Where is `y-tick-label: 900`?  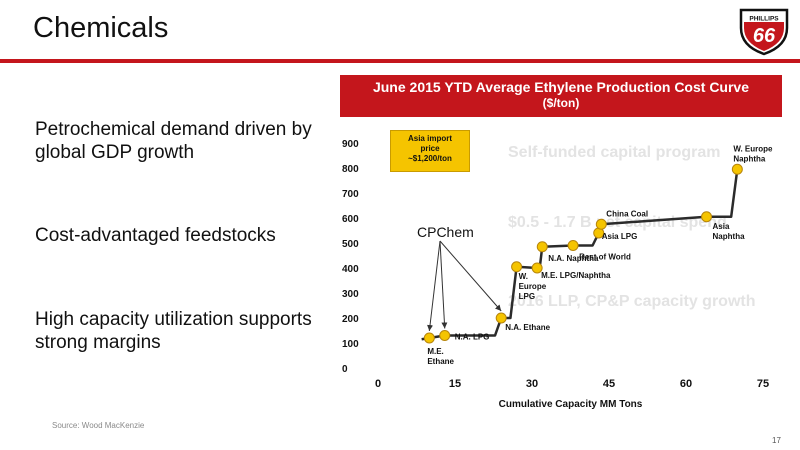
y-tick-label: 900 is located at coordinates (350, 144).